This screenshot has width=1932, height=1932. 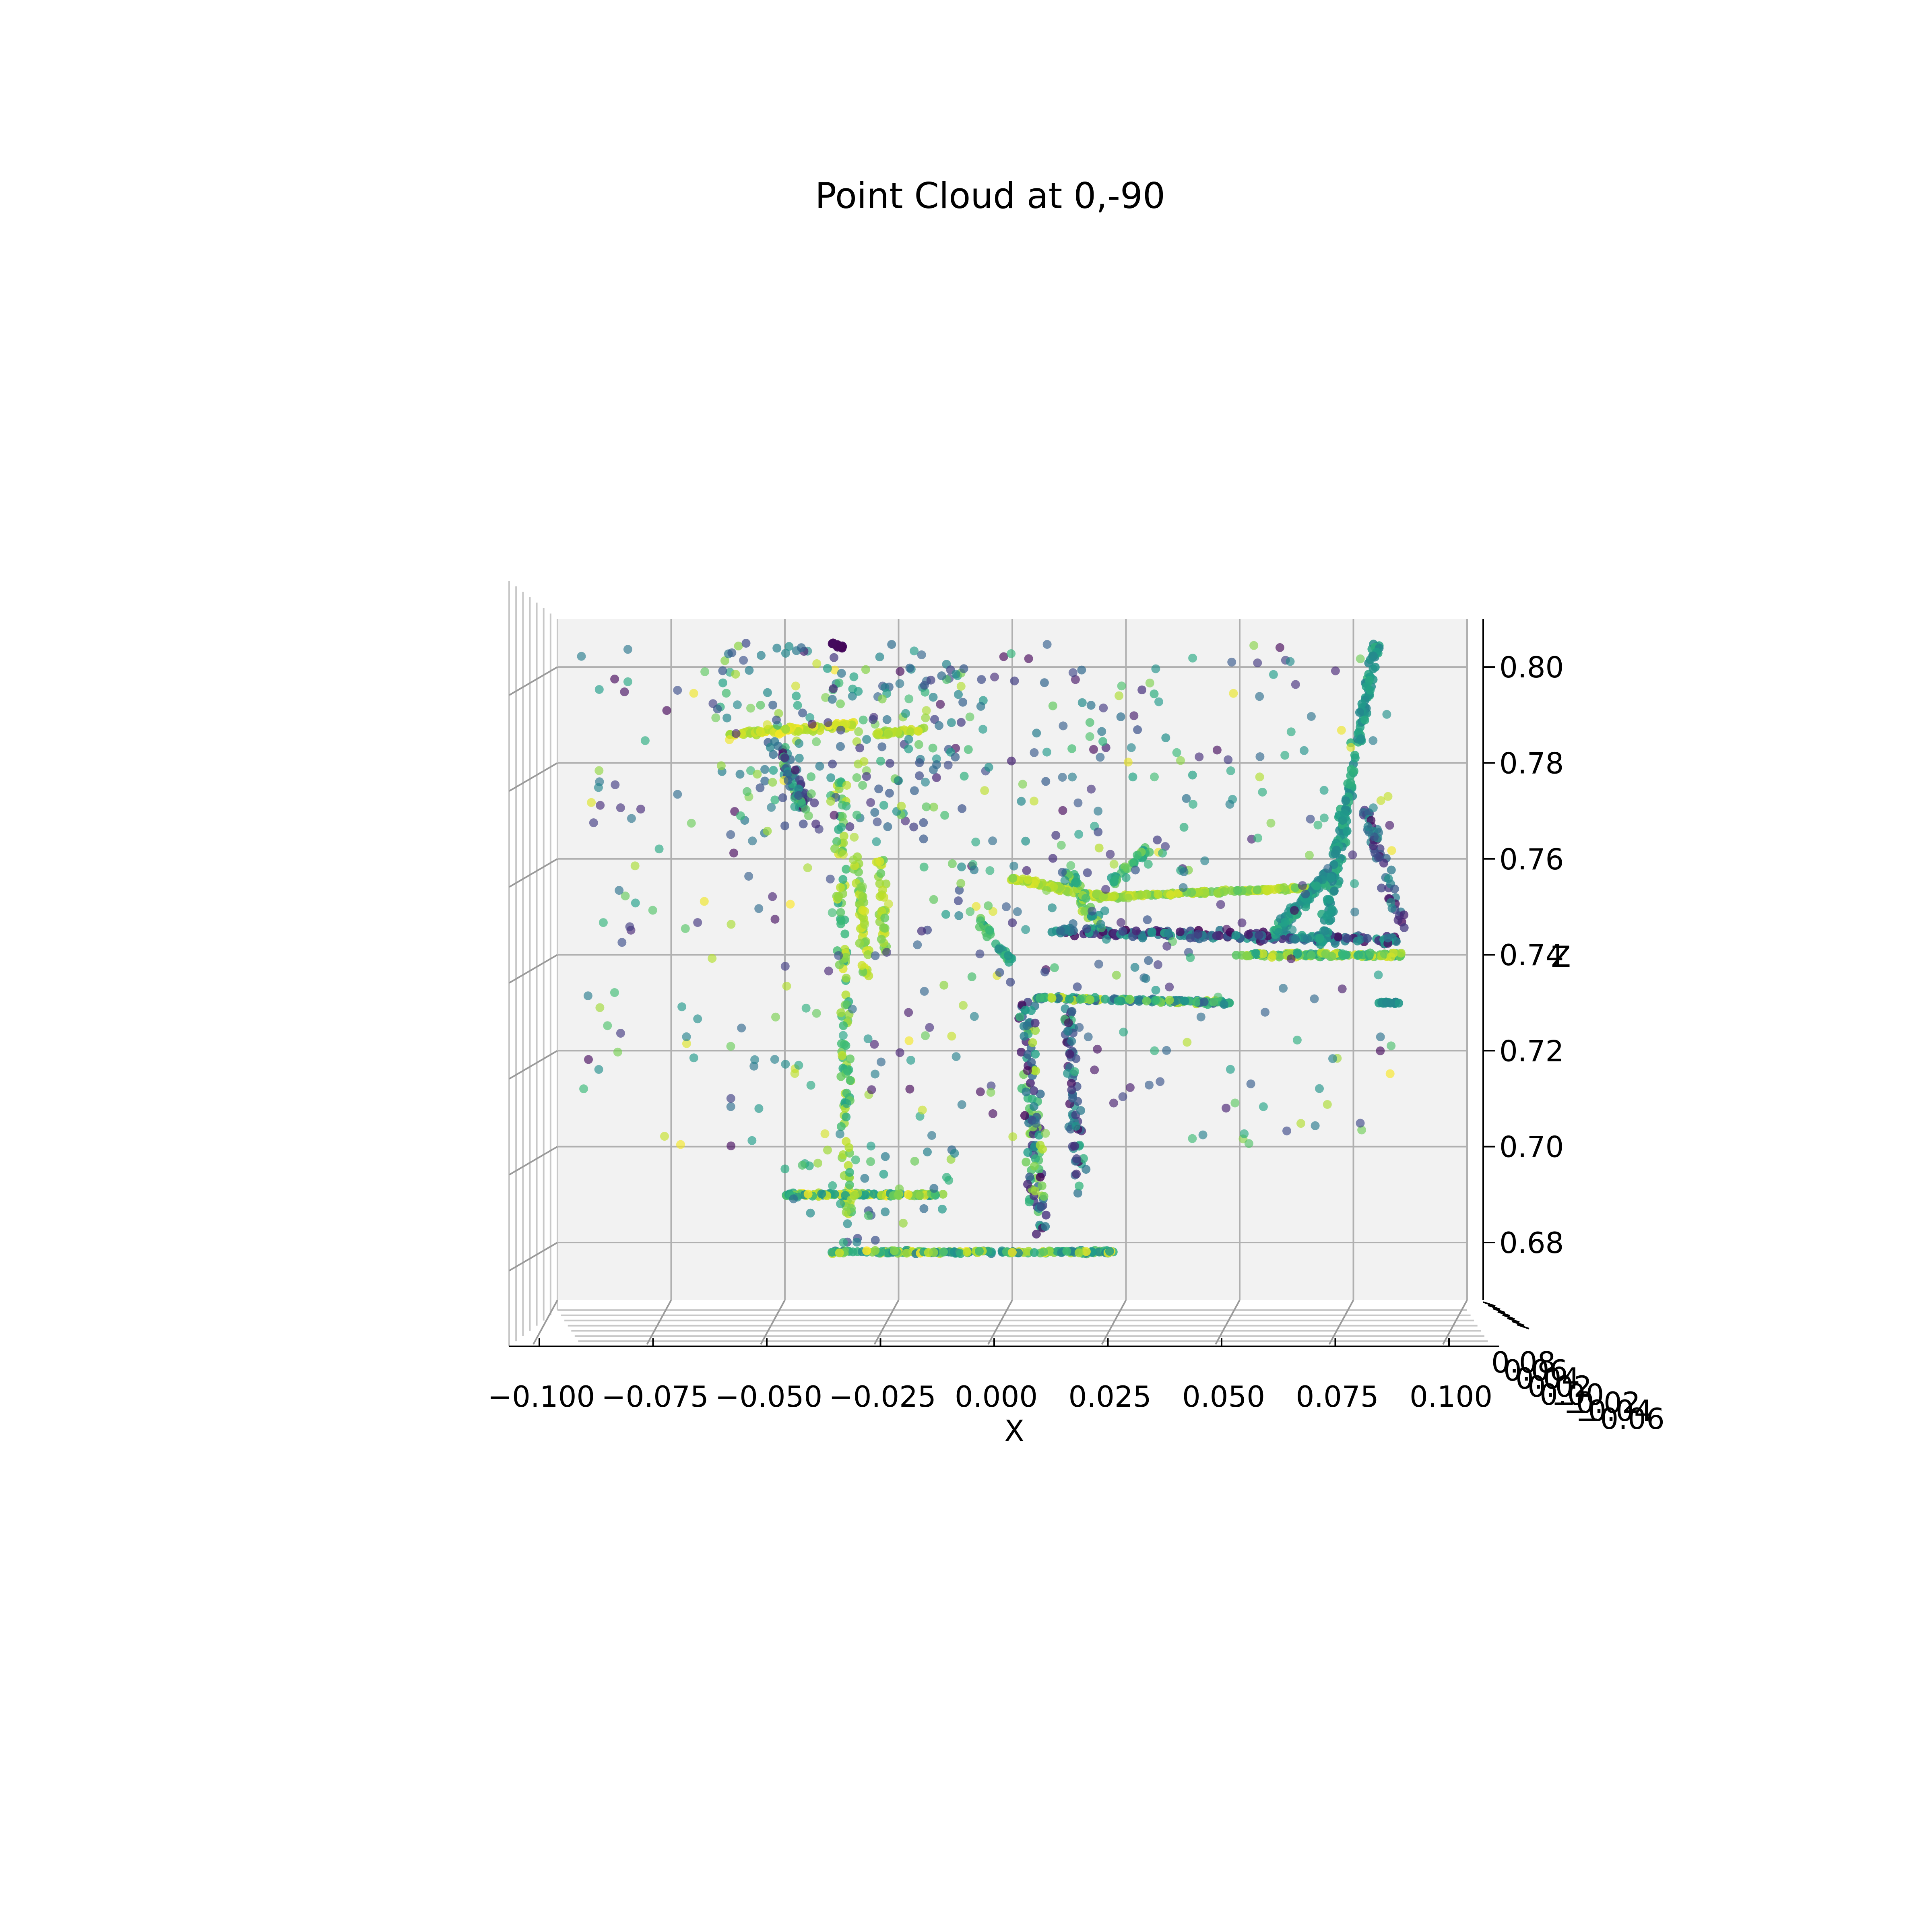 I want to click on z-axis-ticks: 0.68 0.70 0.72 0.74 0.76 0.78 0.80, so click(x=1523, y=955).